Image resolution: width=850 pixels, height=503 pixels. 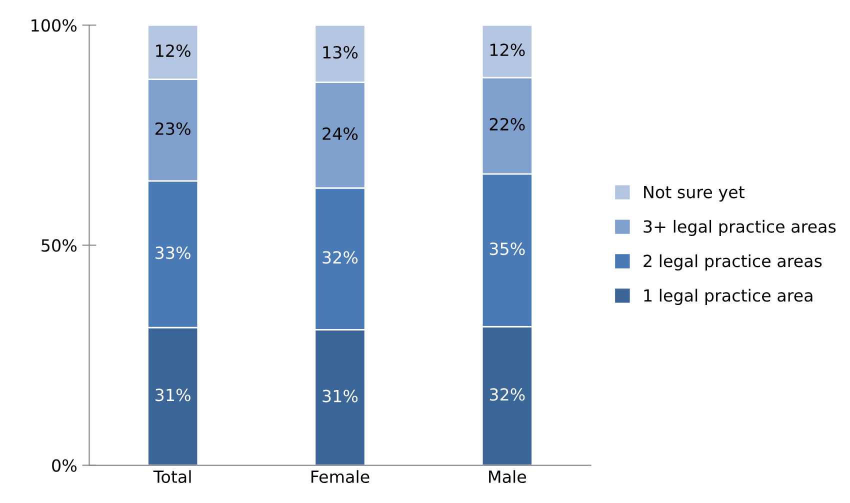 What do you see at coordinates (694, 194) in the screenshot?
I see `legend-label: Not sure yet` at bounding box center [694, 194].